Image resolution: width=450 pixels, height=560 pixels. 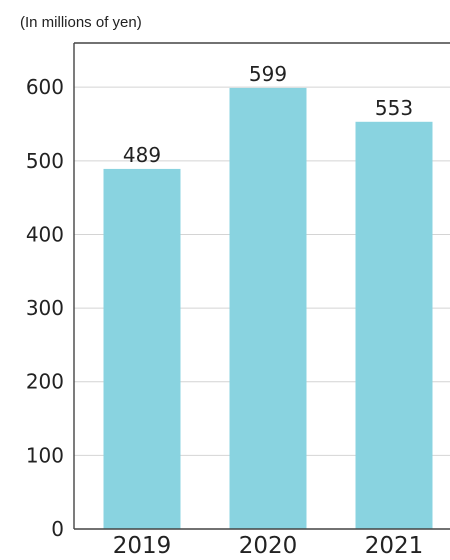 I want to click on y-tick-label-200: 200, so click(x=45, y=382).